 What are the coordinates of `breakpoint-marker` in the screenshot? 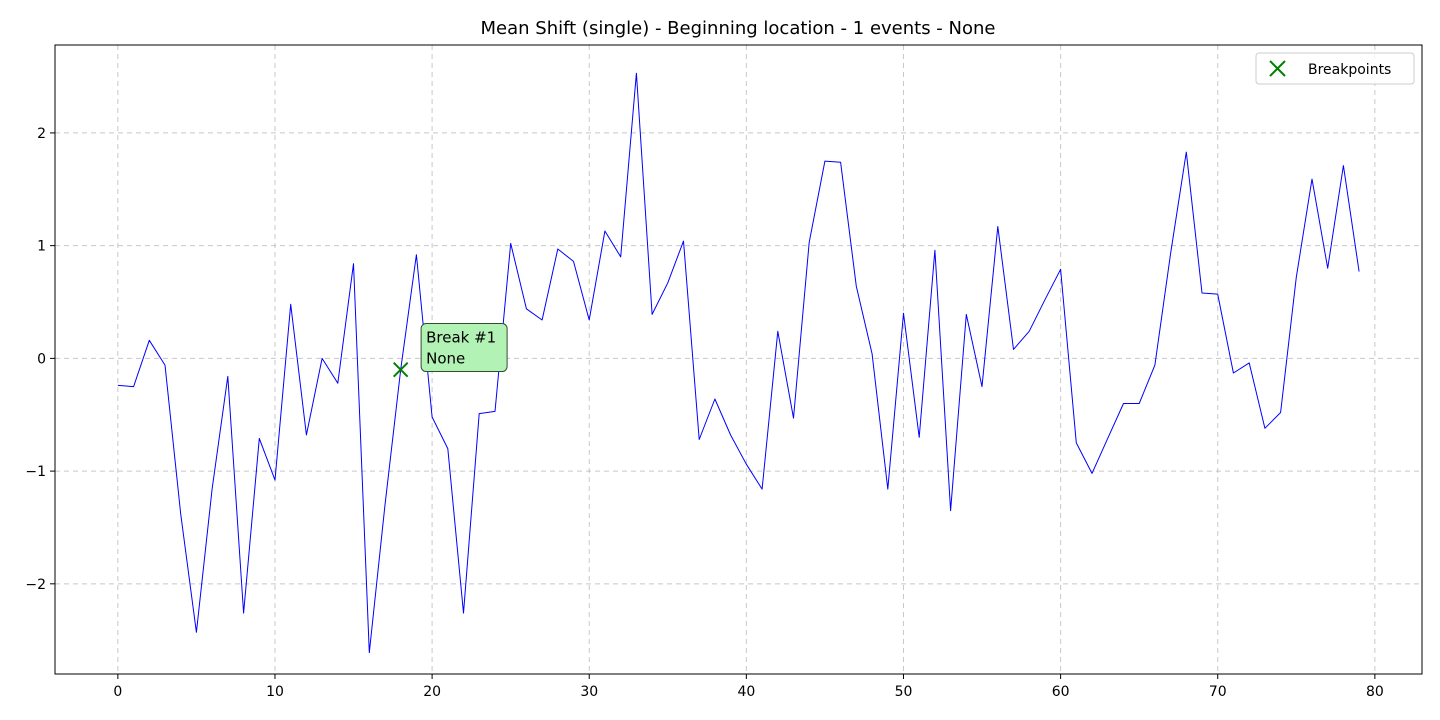 It's located at (400, 369).